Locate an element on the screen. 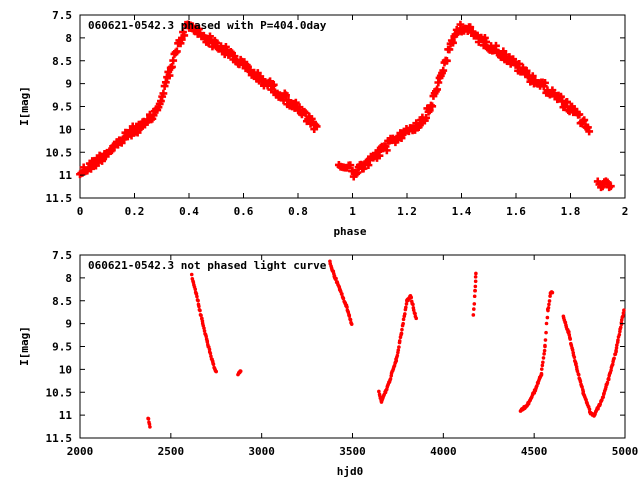  top-y-tick-label: 9.5 is located at coordinates (62, 107).